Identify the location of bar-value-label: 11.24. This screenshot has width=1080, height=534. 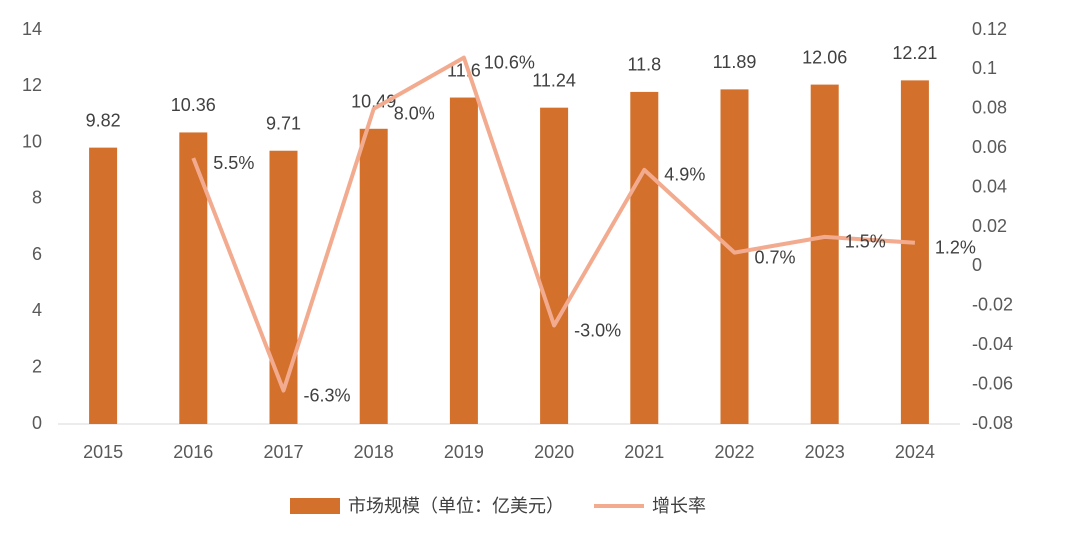
(554, 80).